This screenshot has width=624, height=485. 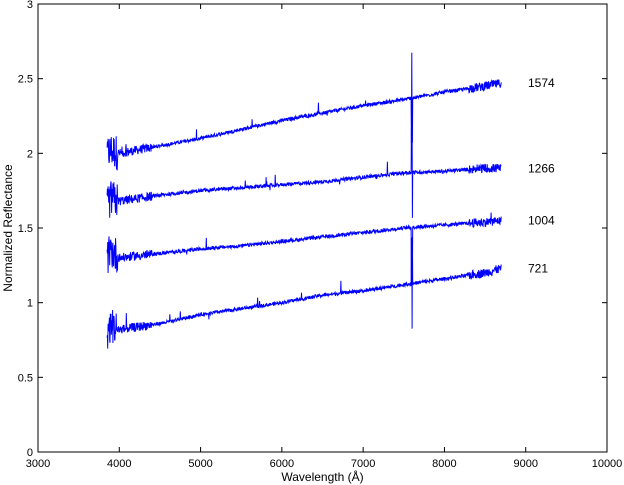 What do you see at coordinates (38, 464) in the screenshot?
I see `x-tick-label: 3000` at bounding box center [38, 464].